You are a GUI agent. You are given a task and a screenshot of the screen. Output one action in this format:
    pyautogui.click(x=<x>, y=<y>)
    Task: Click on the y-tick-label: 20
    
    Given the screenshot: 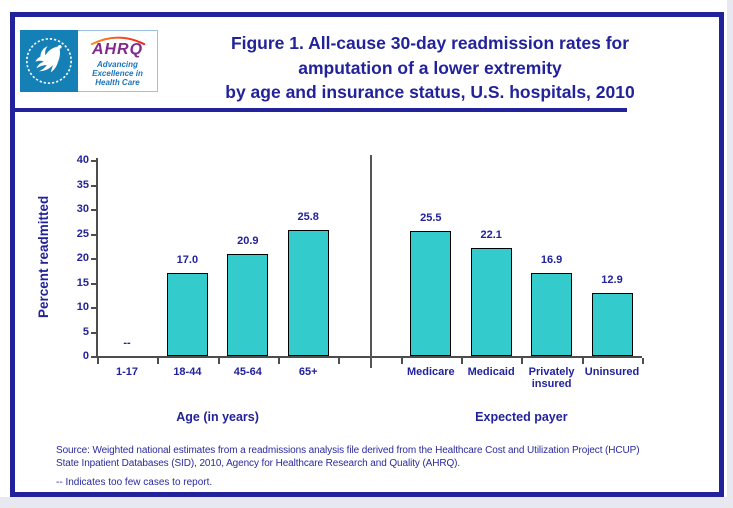 What is the action you would take?
    pyautogui.click(x=82, y=258)
    